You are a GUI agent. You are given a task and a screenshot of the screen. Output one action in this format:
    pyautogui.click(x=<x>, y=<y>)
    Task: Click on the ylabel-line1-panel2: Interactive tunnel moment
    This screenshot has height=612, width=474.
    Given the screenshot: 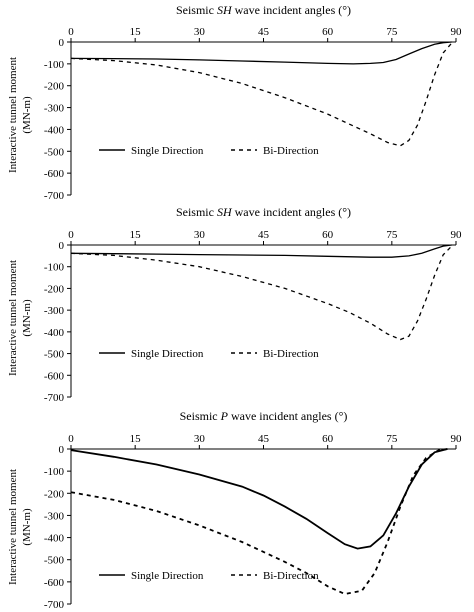 What is the action you would take?
    pyautogui.click(x=13, y=318)
    